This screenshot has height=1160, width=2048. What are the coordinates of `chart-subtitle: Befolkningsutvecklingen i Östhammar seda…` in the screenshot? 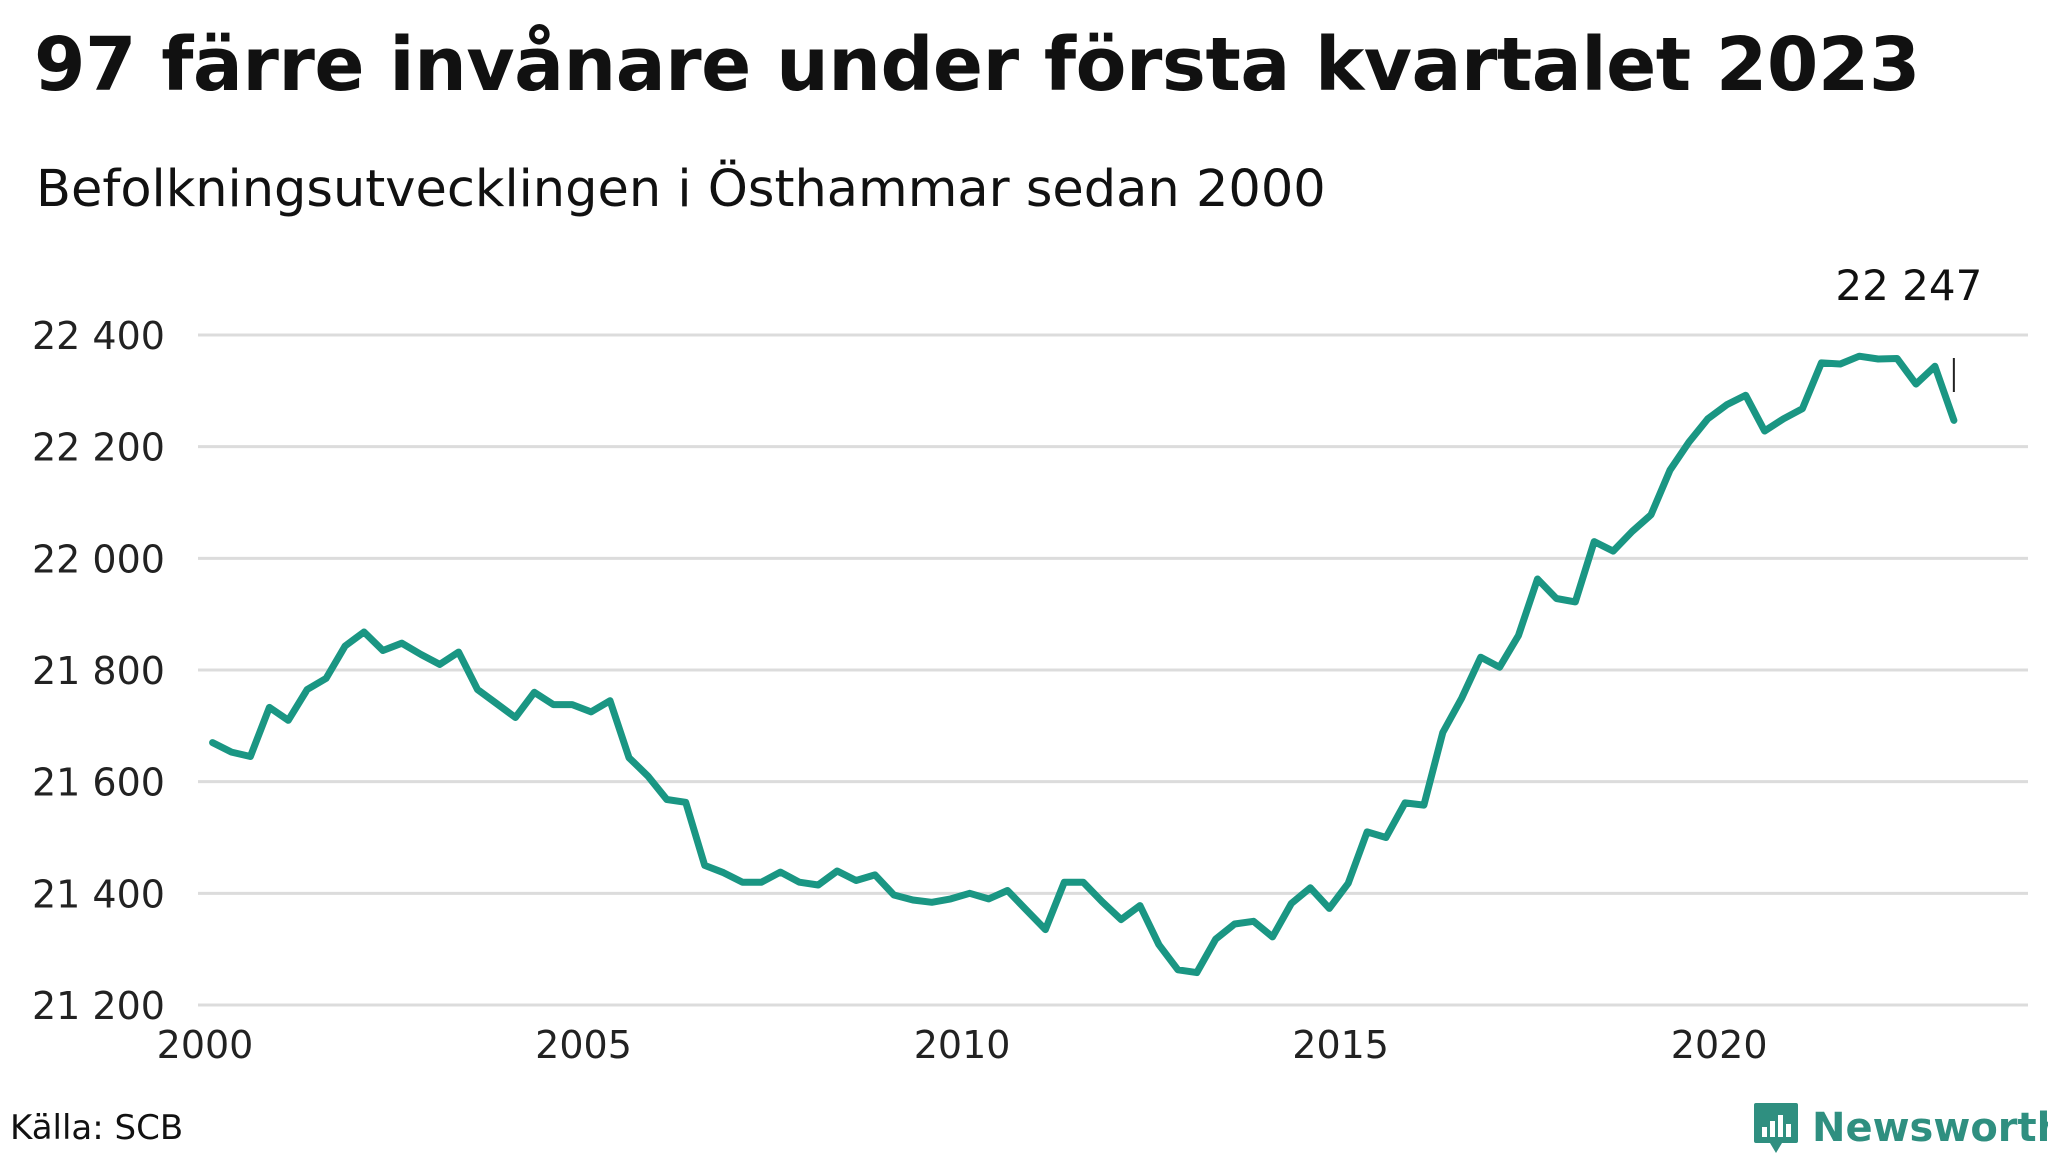 It's located at (681, 189).